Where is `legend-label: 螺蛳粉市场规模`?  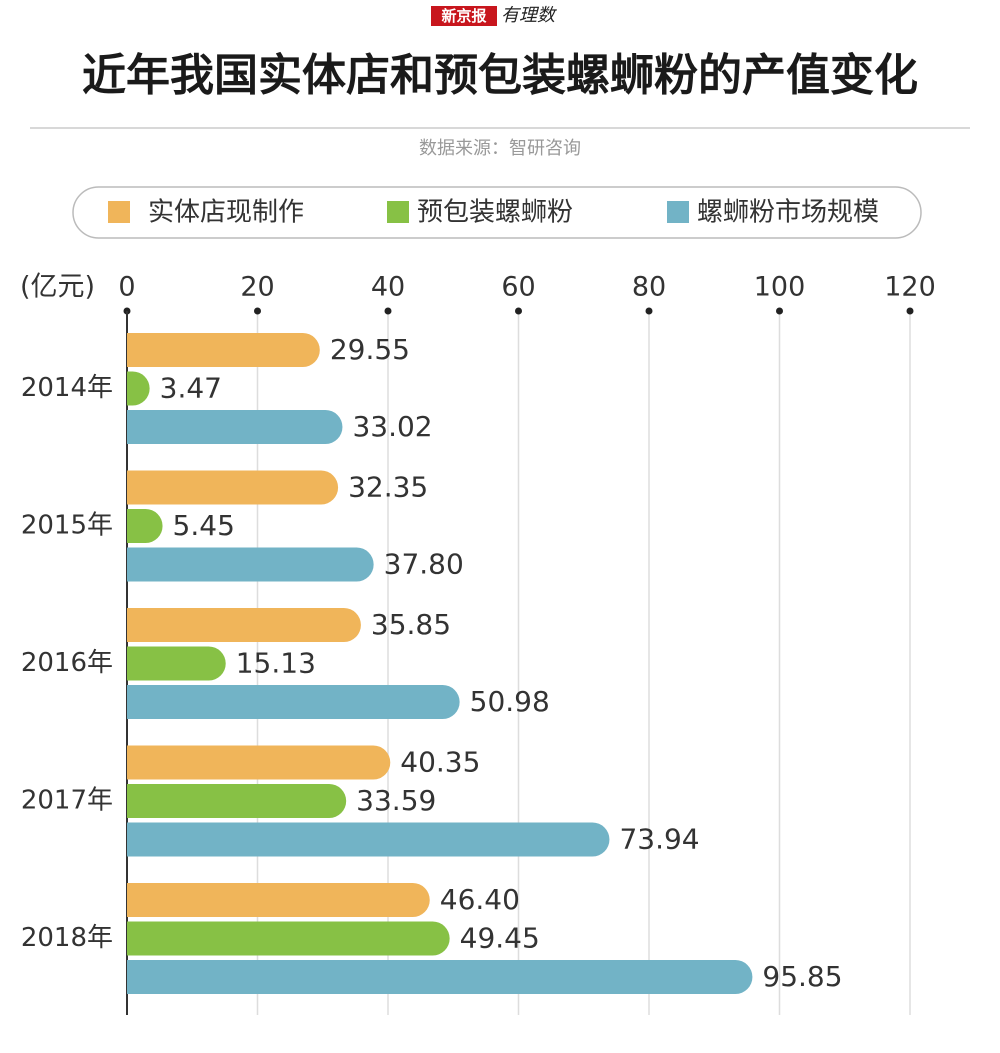
legend-label: 螺蛳粉市场规模 is located at coordinates (788, 213).